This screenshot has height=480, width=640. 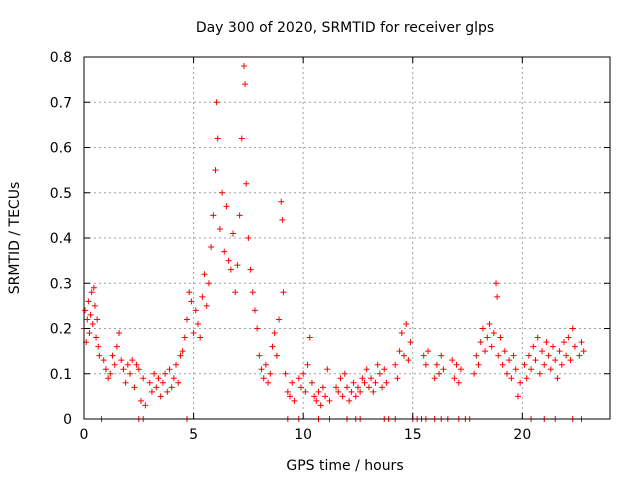 What do you see at coordinates (344, 466) in the screenshot?
I see `x-axis-label: GPS time / hours` at bounding box center [344, 466].